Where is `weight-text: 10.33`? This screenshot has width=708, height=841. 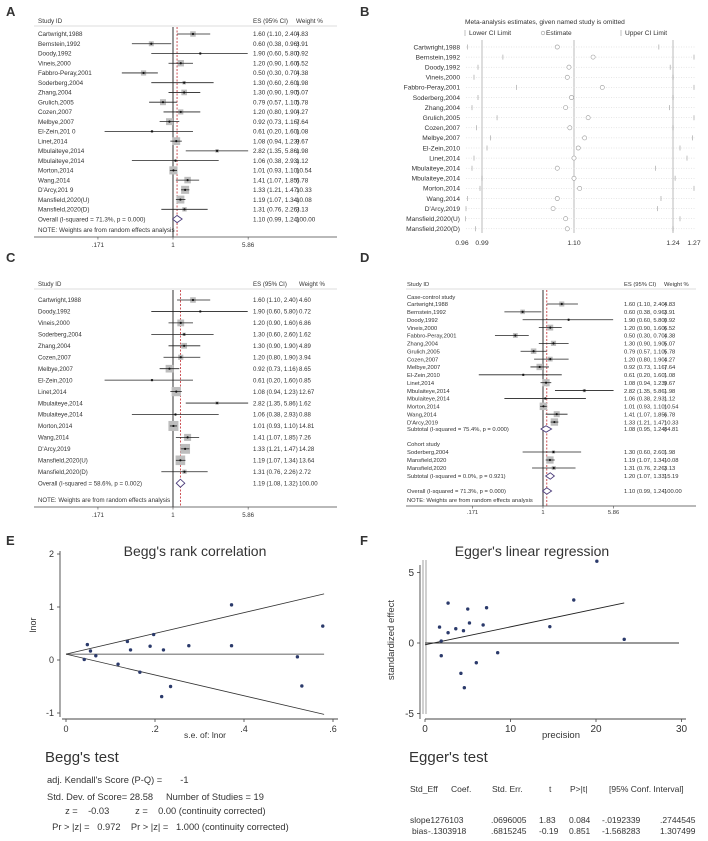
weight-text: 10.33 is located at coordinates (671, 423).